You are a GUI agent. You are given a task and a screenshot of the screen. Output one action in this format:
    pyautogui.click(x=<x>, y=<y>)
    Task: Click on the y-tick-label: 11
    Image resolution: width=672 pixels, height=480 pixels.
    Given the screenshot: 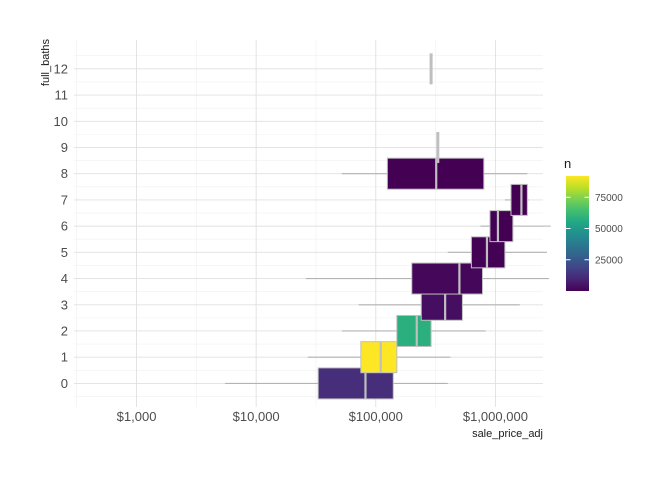 What is the action you would take?
    pyautogui.click(x=62, y=95)
    